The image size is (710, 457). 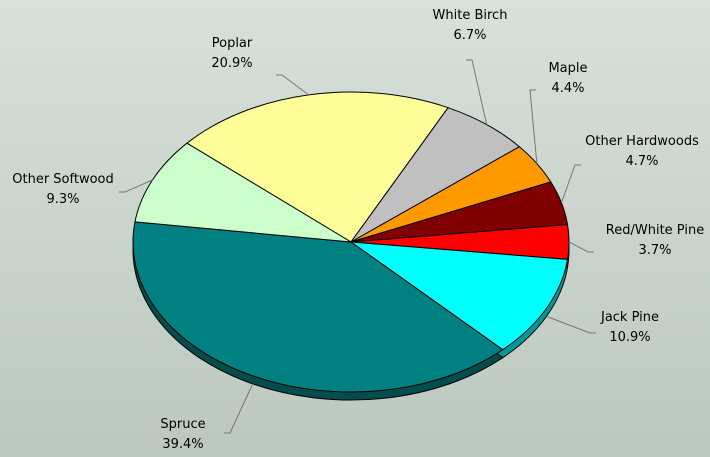 I want to click on slice-value: 6.7%, so click(x=469, y=35).